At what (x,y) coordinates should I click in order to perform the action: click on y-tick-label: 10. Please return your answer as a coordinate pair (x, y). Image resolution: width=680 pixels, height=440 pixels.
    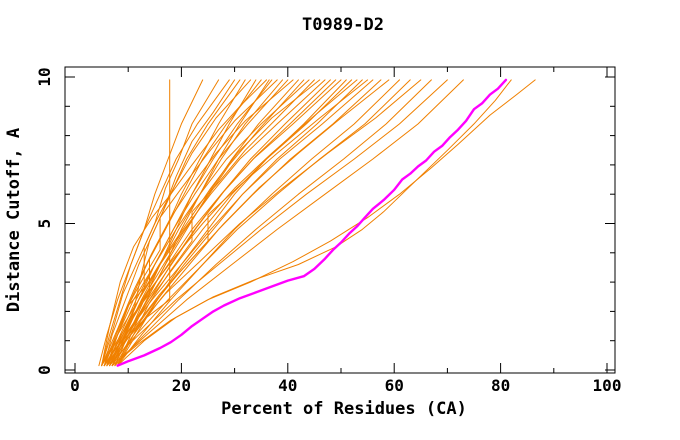
    Looking at the image, I should click on (44, 76).